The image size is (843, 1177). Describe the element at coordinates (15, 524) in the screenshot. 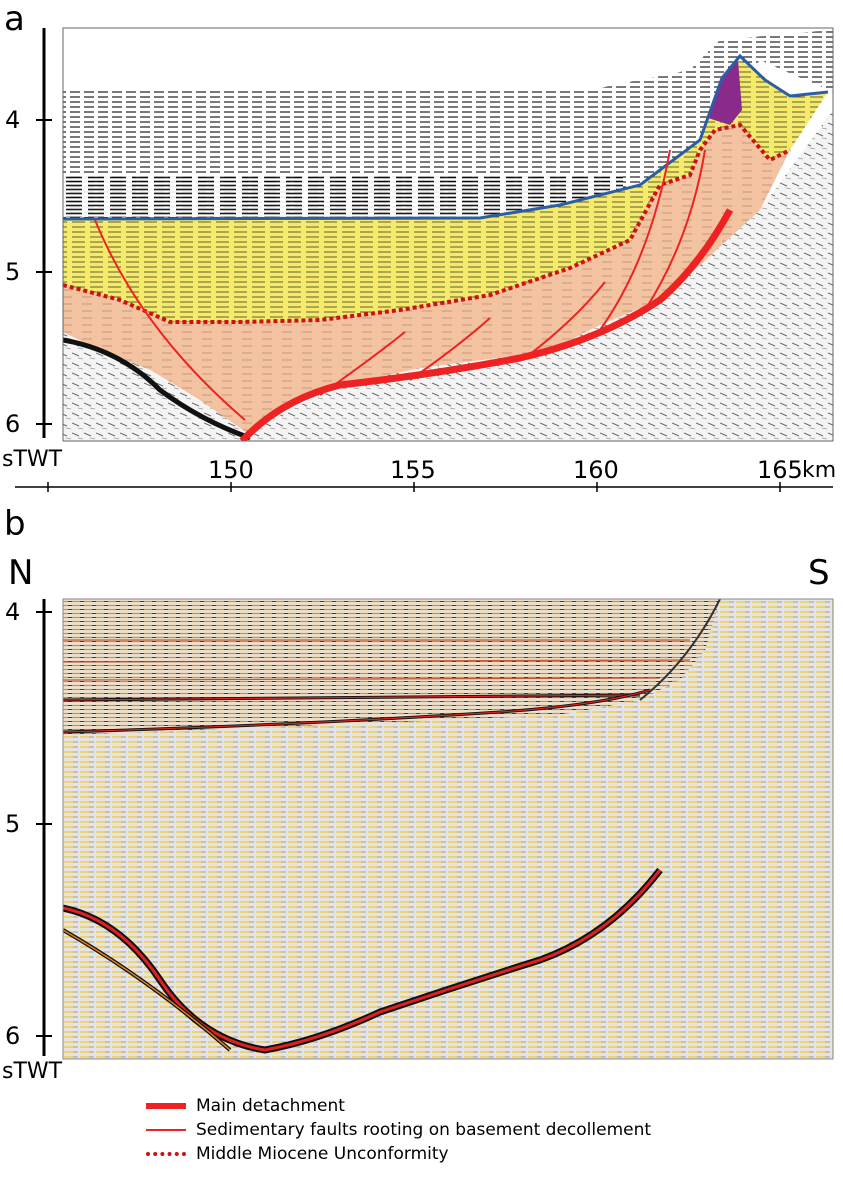

I see `panel-b-letter: b` at that location.